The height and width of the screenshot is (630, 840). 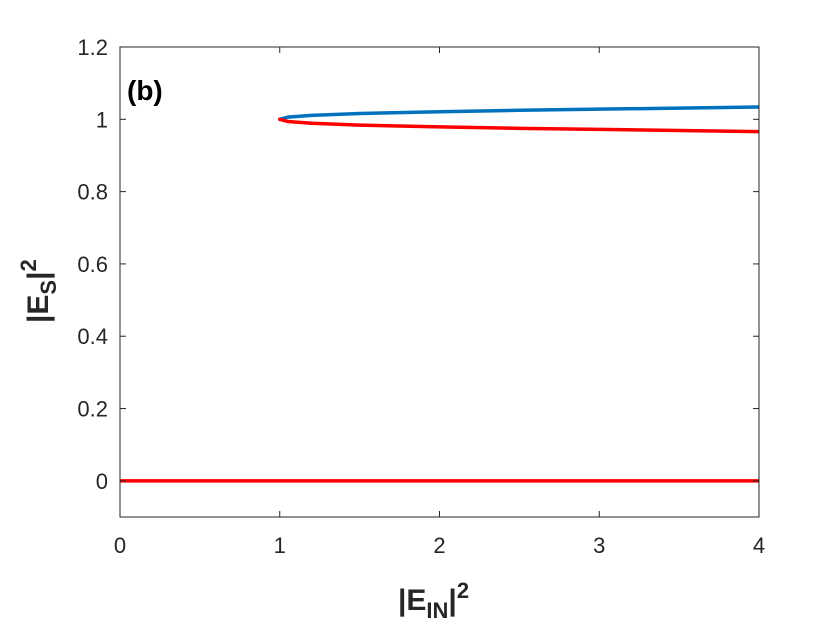 I want to click on y-tick-label: 0.6, so click(x=92, y=264).